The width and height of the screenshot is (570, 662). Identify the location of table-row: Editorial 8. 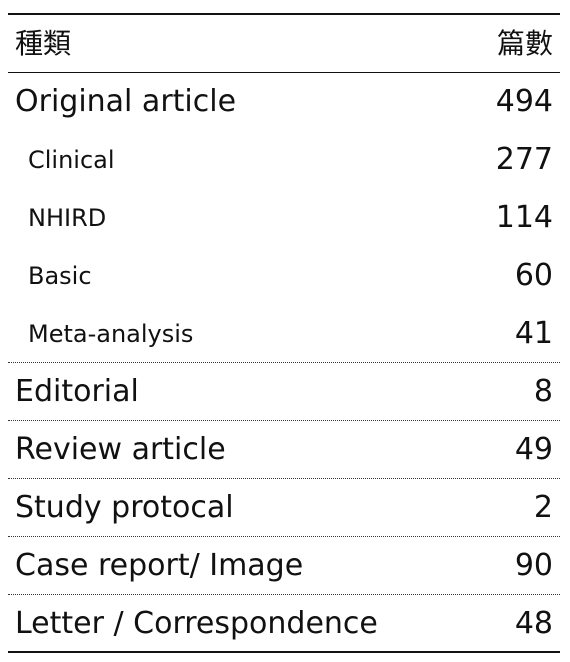
(284, 392).